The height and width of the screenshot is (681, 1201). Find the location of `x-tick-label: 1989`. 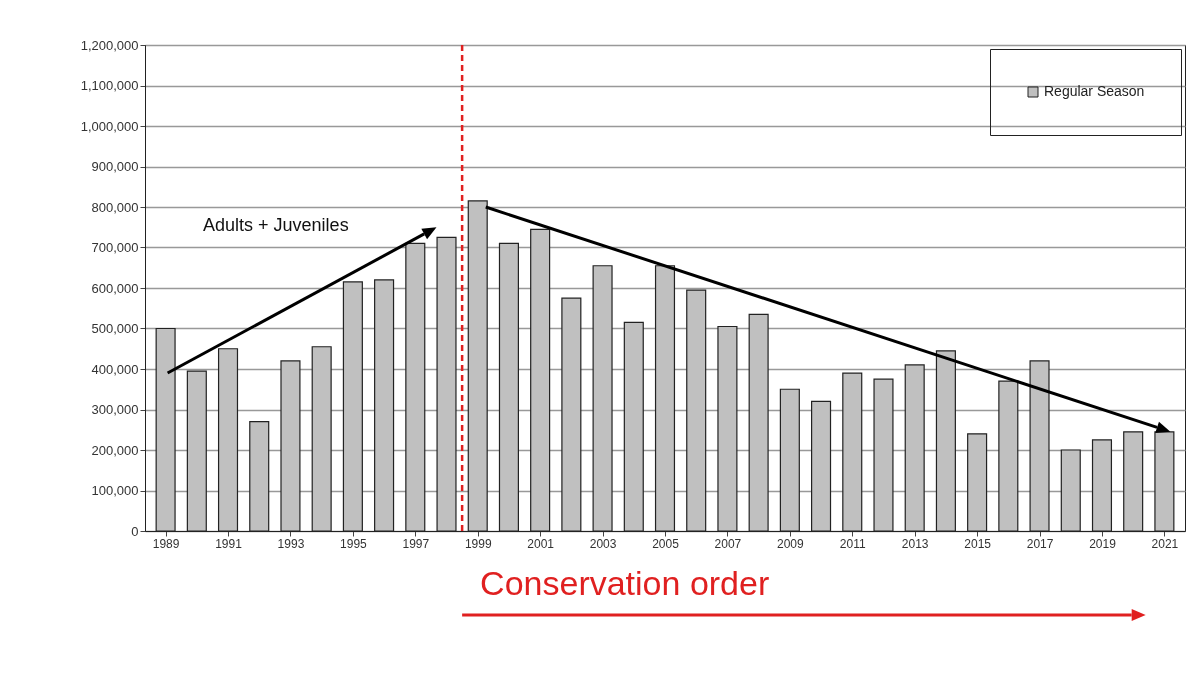

x-tick-label: 1989 is located at coordinates (166, 543).